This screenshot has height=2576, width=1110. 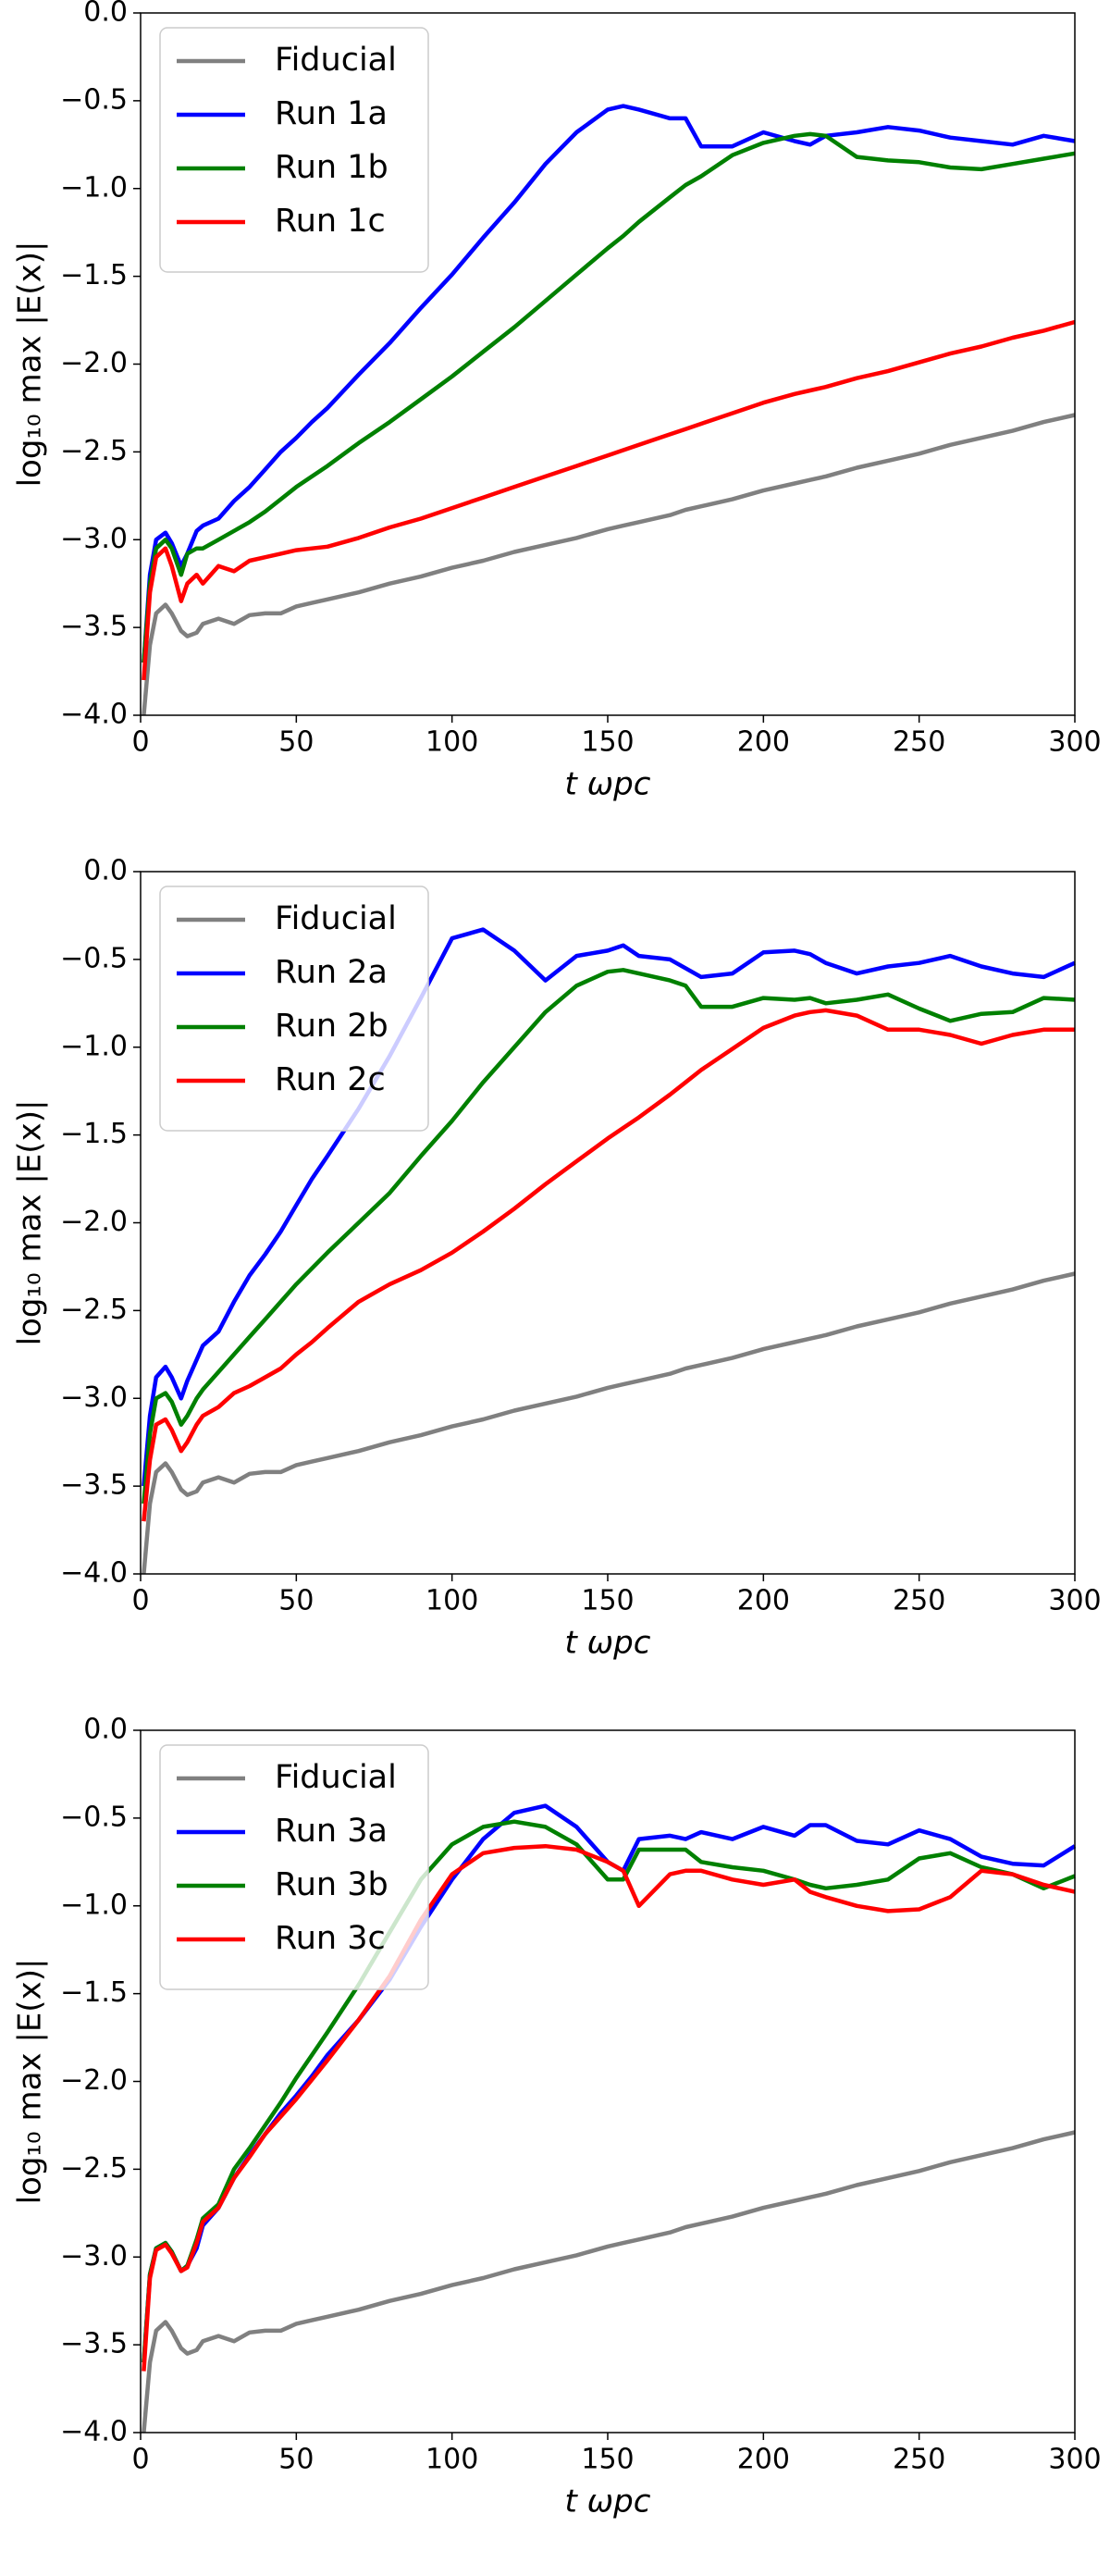 I want to click on legend: Fiducial Run 1a Run 1b Run 1c, so click(x=294, y=150).